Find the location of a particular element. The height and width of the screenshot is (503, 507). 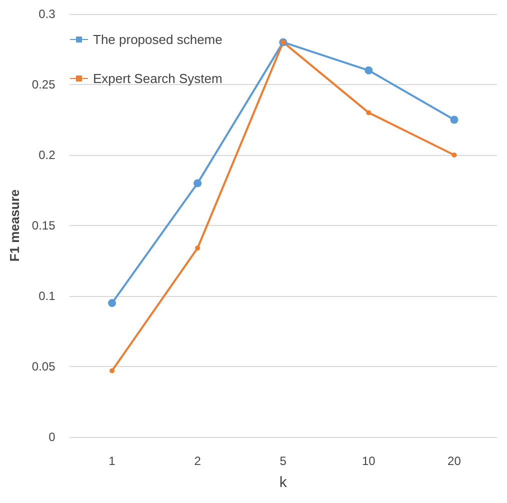

legend-label: The proposed scheme is located at coordinates (157, 39).